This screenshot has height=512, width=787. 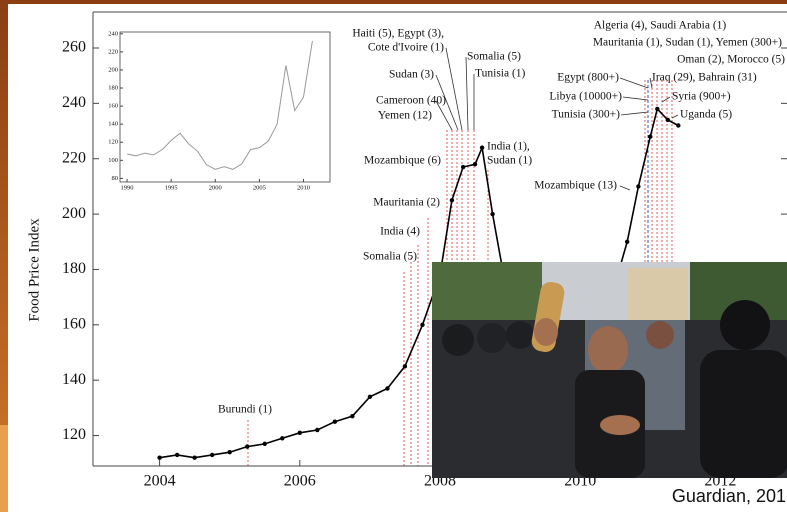 I want to click on slide-accent, so click(x=4, y=468).